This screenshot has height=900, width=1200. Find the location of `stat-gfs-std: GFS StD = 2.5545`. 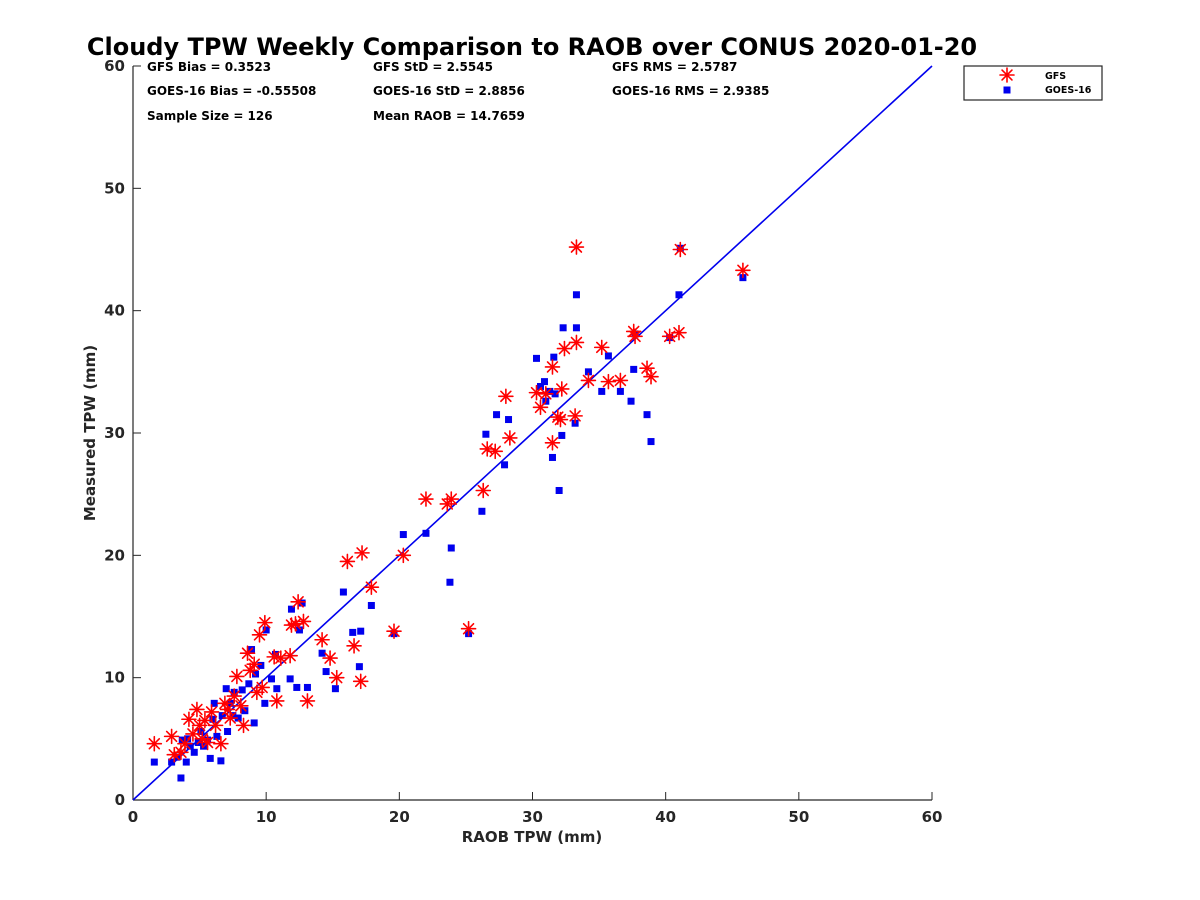

stat-gfs-std: GFS StD = 2.5545 is located at coordinates (433, 67).